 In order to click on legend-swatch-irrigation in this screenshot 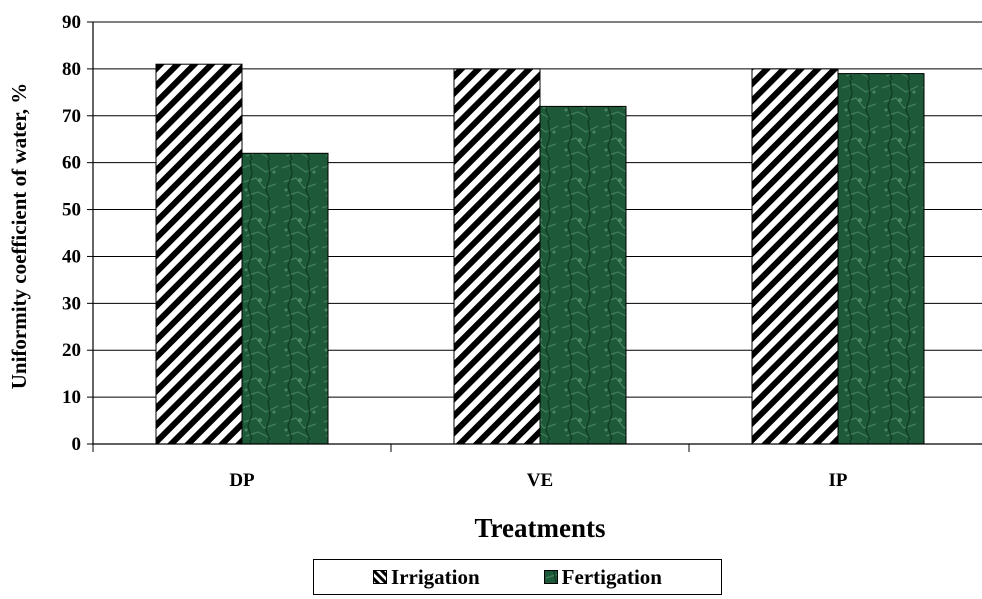, I will do `click(380, 577)`.